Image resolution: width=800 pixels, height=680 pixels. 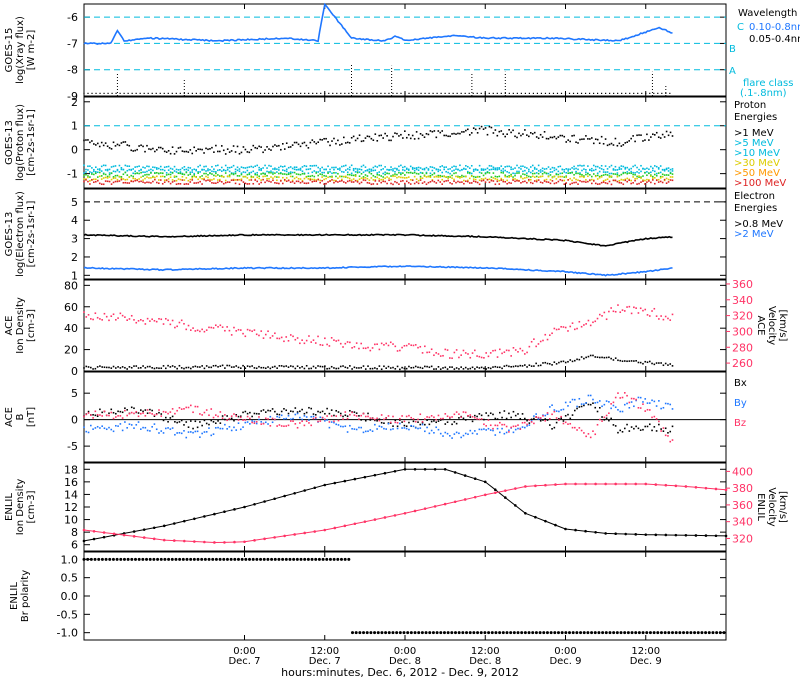 I want to click on y-tick-label: 5, so click(x=74, y=393).